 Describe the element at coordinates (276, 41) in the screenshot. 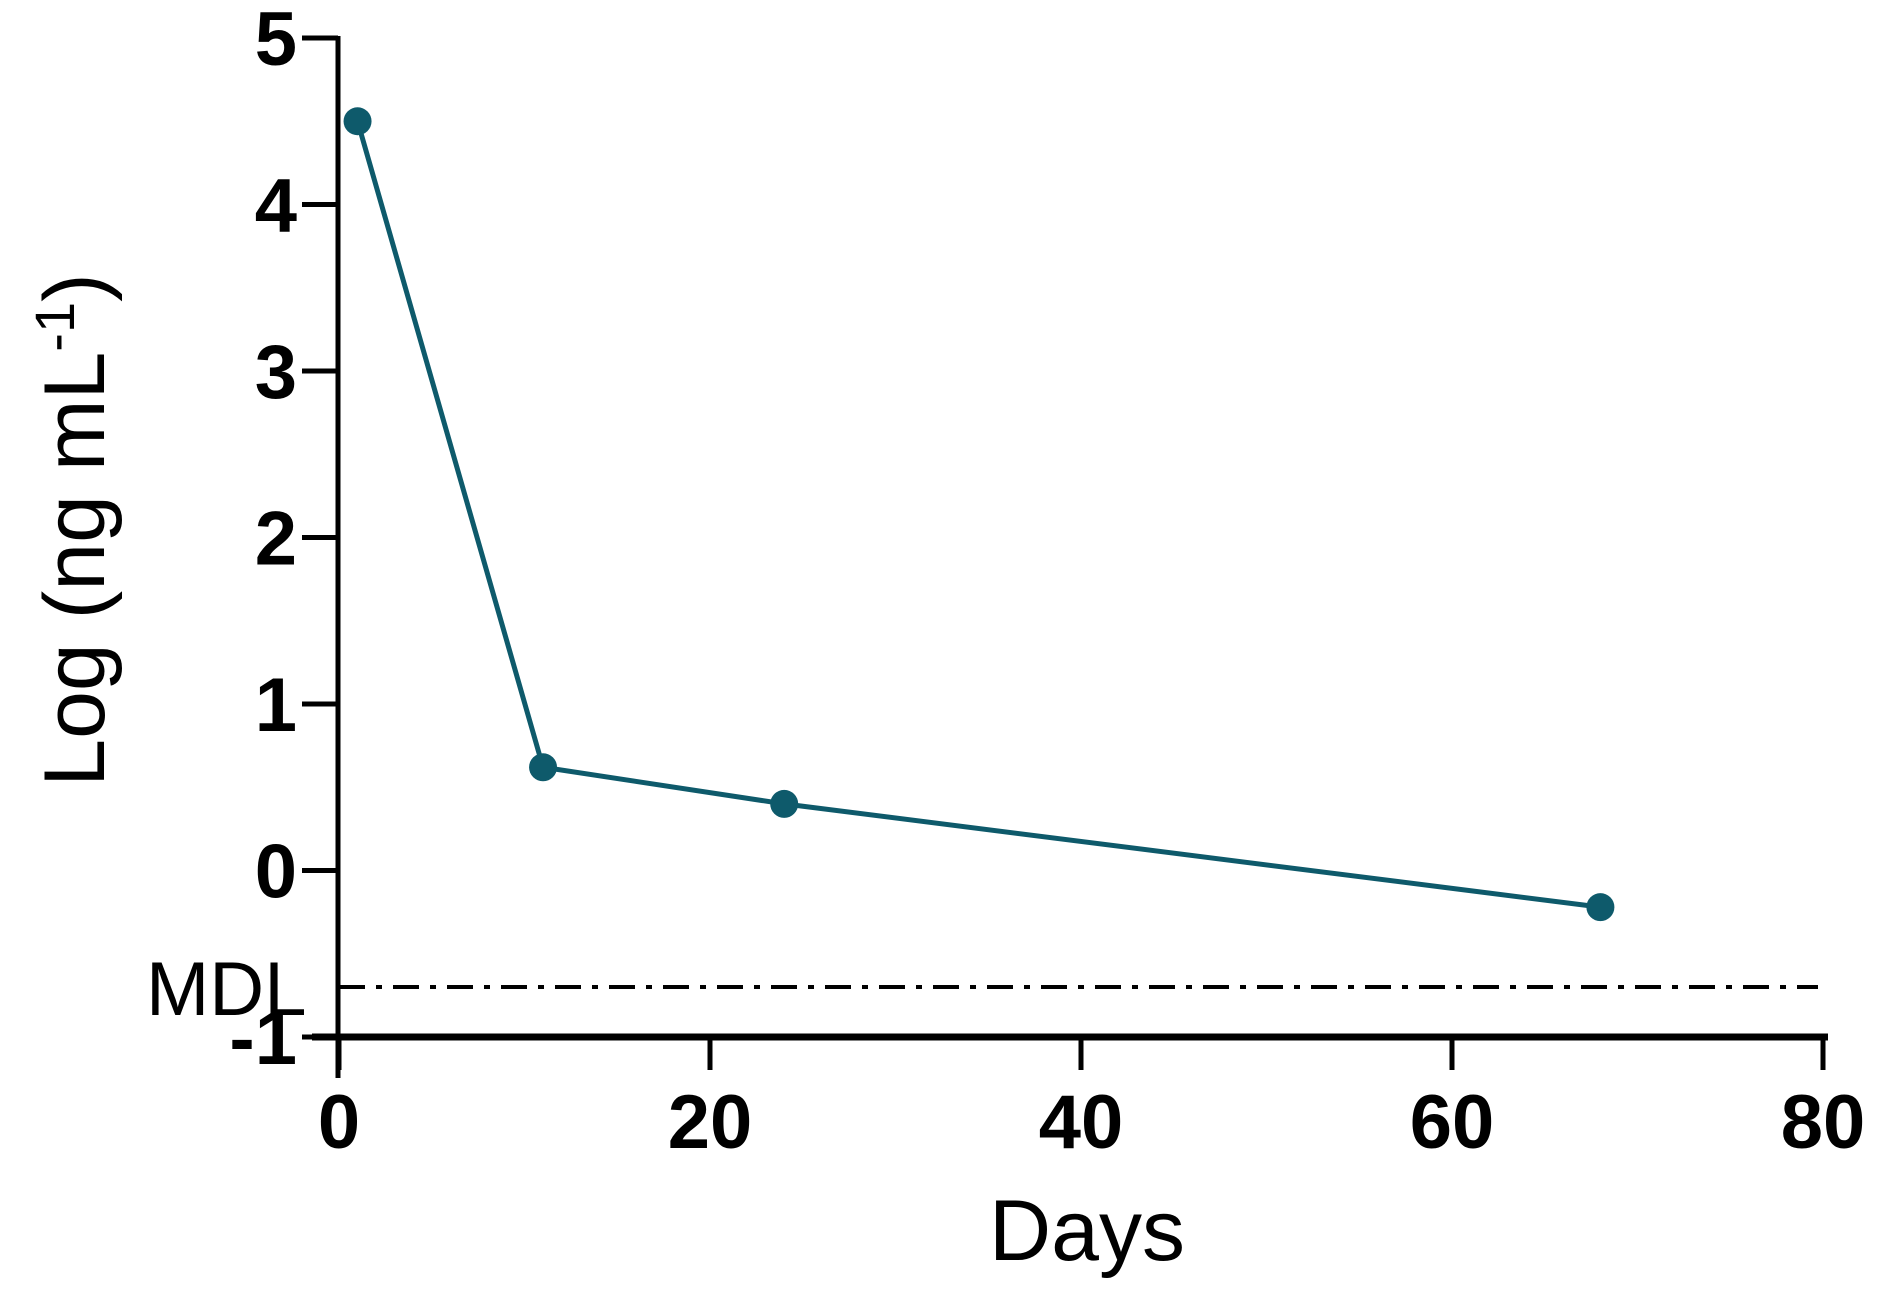

I see `y-tick-label: 5` at that location.